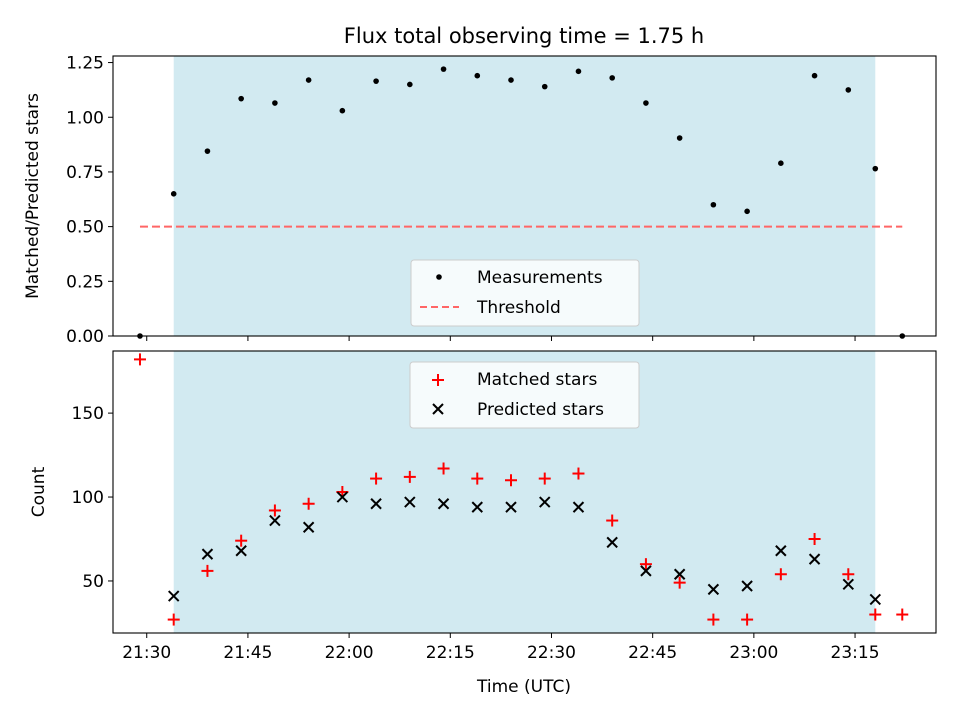  I want to click on bottom-y-axis-label: Count, so click(39, 491).